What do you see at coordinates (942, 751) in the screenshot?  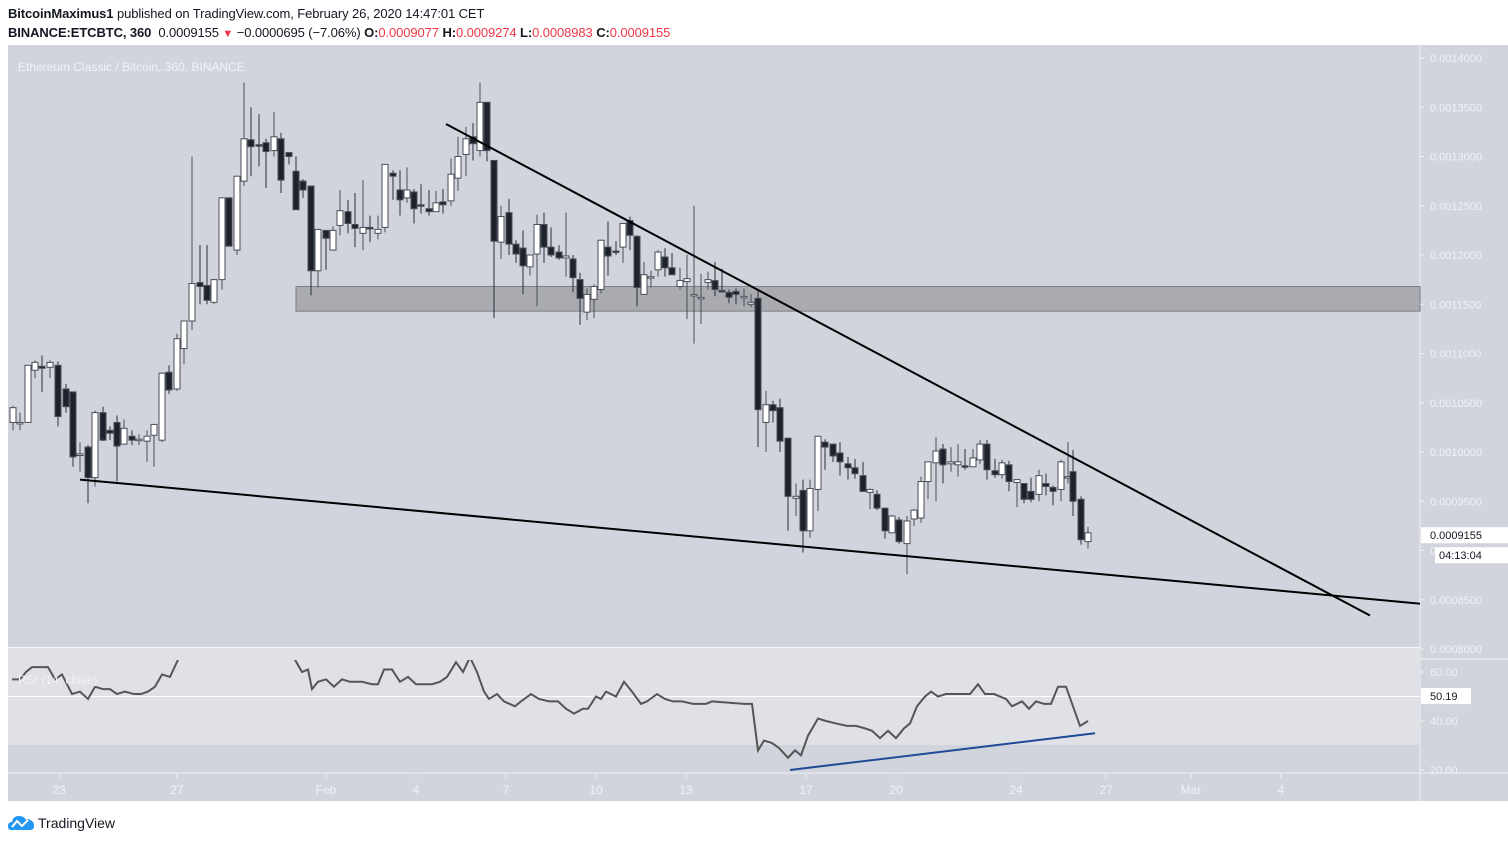 I see `rsi-trendline` at bounding box center [942, 751].